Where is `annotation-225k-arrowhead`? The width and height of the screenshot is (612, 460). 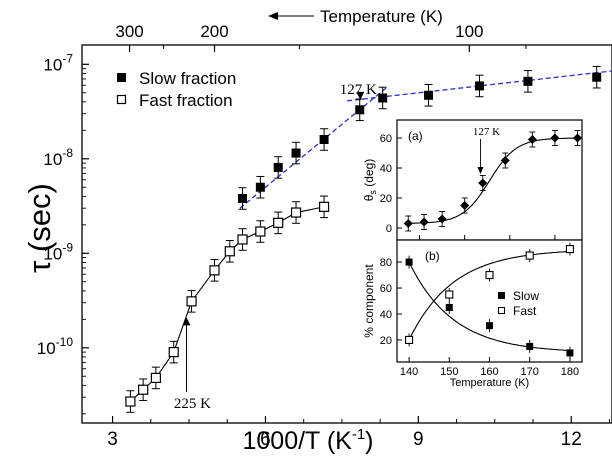
annotation-225k-arrowhead is located at coordinates (186, 321).